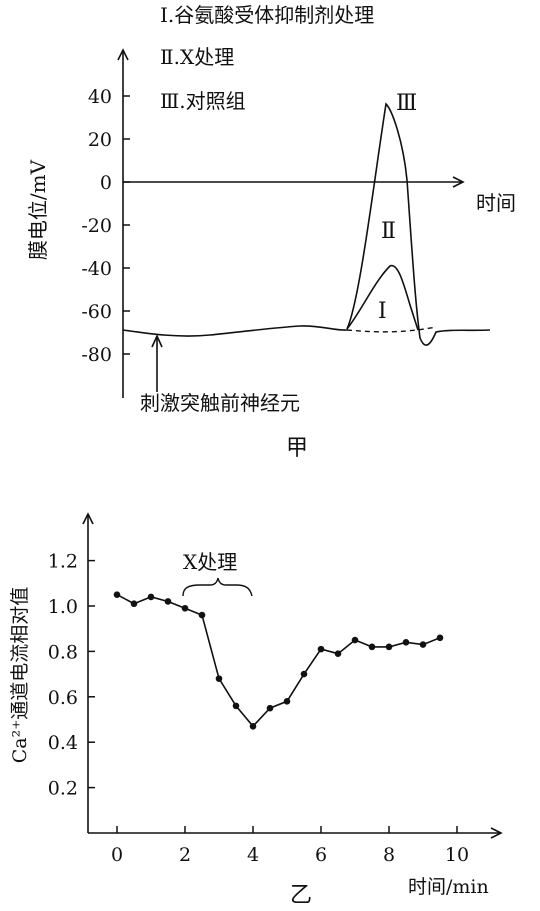  What do you see at coordinates (203, 101) in the screenshot?
I see `legend-item-3: Ⅲ.对照组` at bounding box center [203, 101].